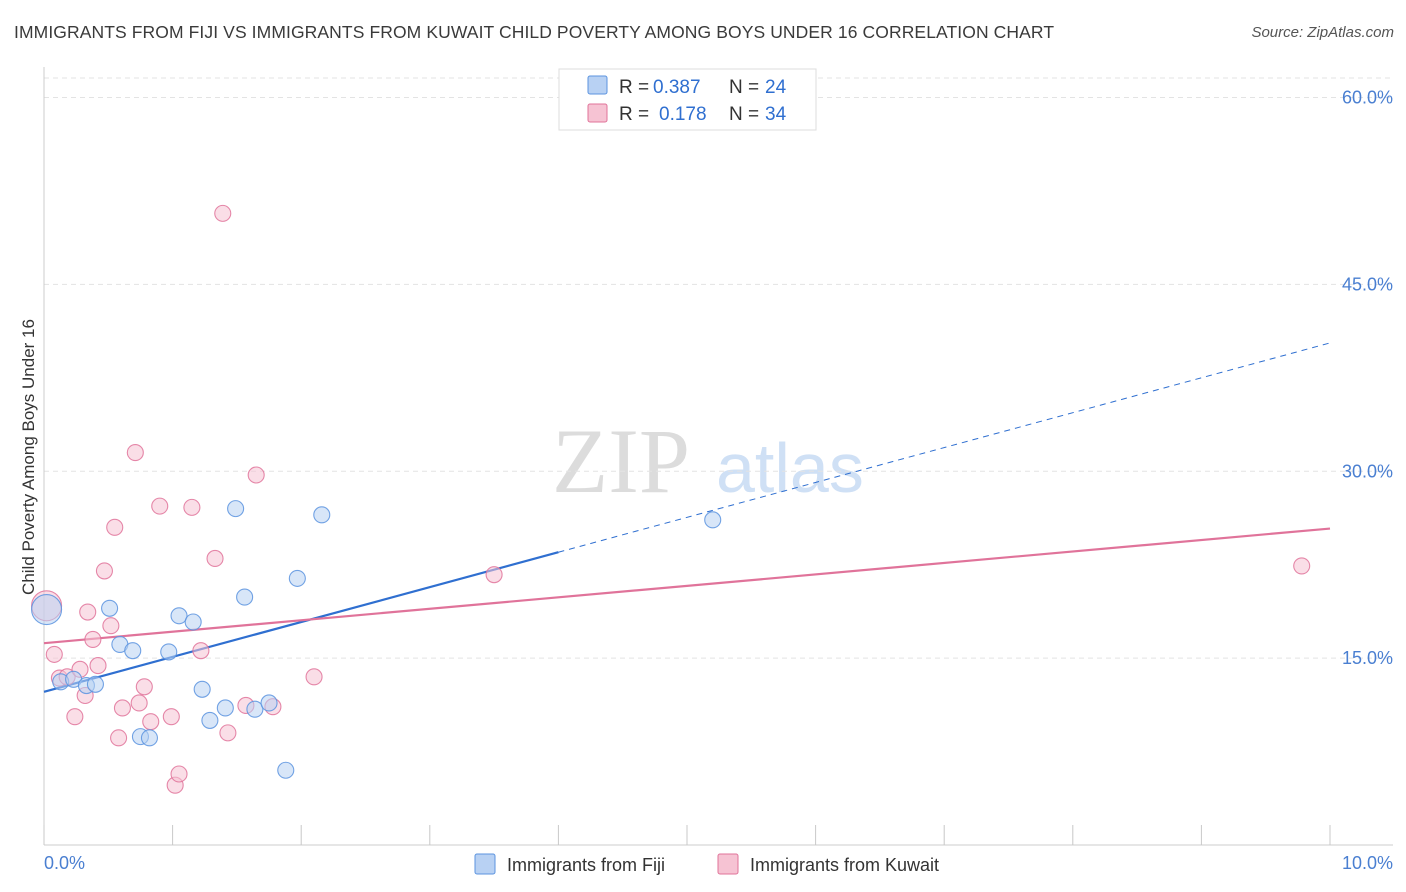 The image size is (1406, 892). What do you see at coordinates (944, 447) in the screenshot?
I see `trend-line-fiji-extrapolated` at bounding box center [944, 447].